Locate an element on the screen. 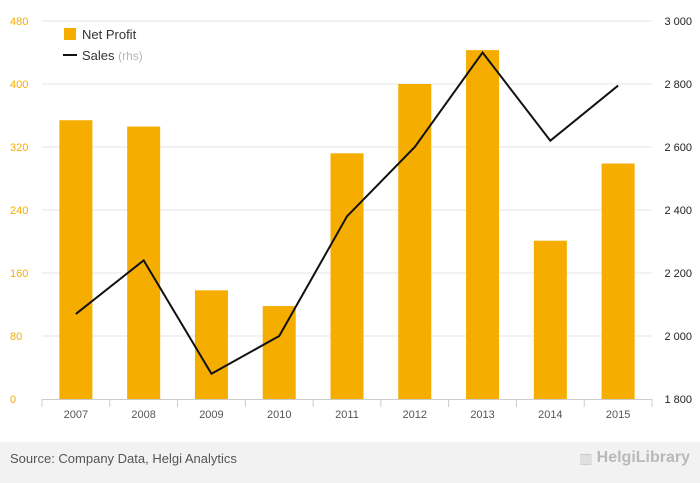 The image size is (700, 483). source-text: Source: Company Data, Helgi Analytics is located at coordinates (123, 458).